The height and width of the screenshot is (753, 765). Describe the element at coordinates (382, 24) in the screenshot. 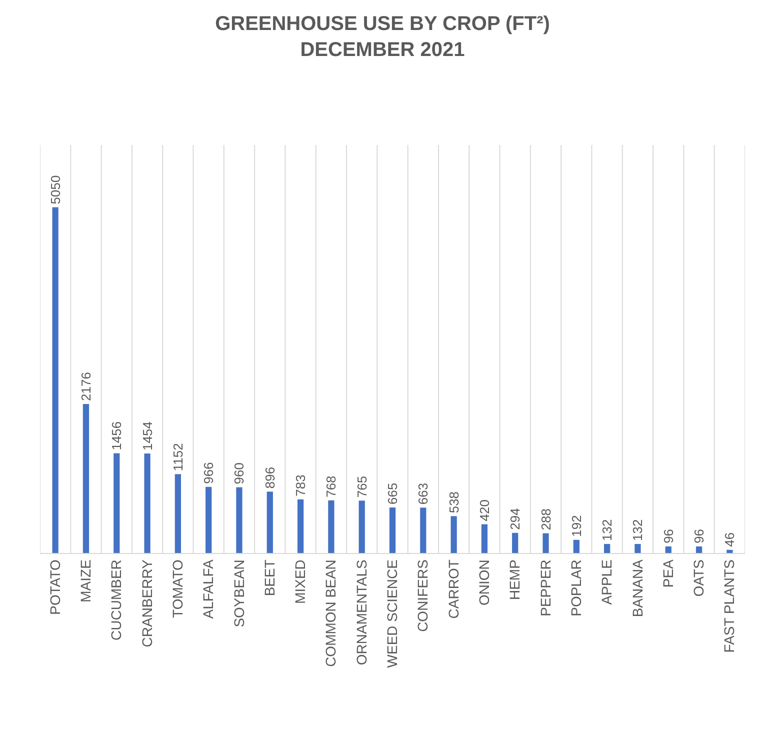

I see `chart-title: GREENHOUSE USE BY CROP (FT²)` at that location.